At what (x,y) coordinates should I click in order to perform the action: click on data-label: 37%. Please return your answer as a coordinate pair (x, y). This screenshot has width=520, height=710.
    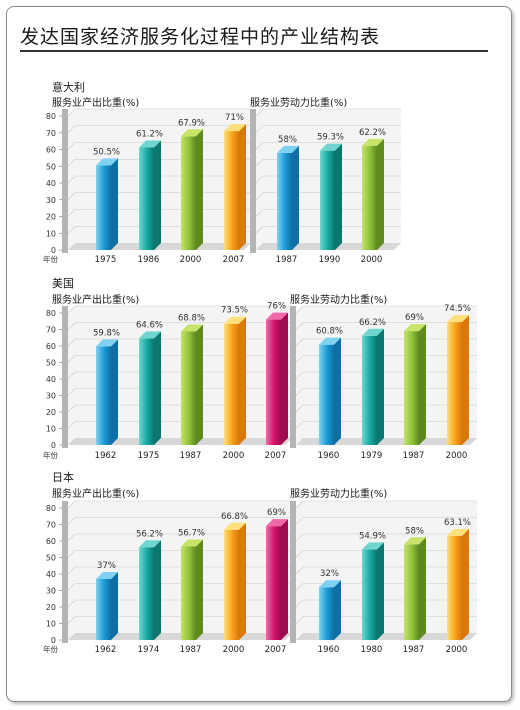
    Looking at the image, I should click on (106, 566).